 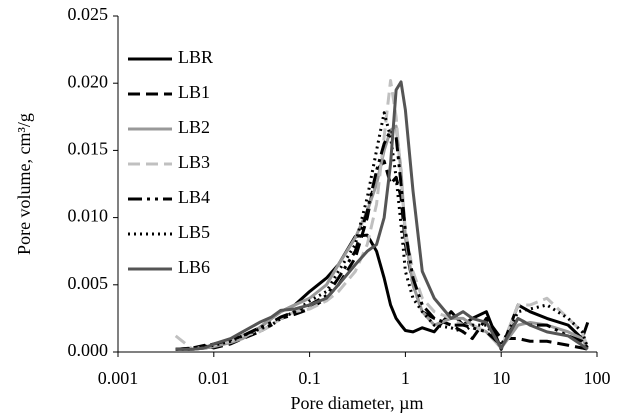 I want to click on legend-label: LB3, so click(x=194, y=162).